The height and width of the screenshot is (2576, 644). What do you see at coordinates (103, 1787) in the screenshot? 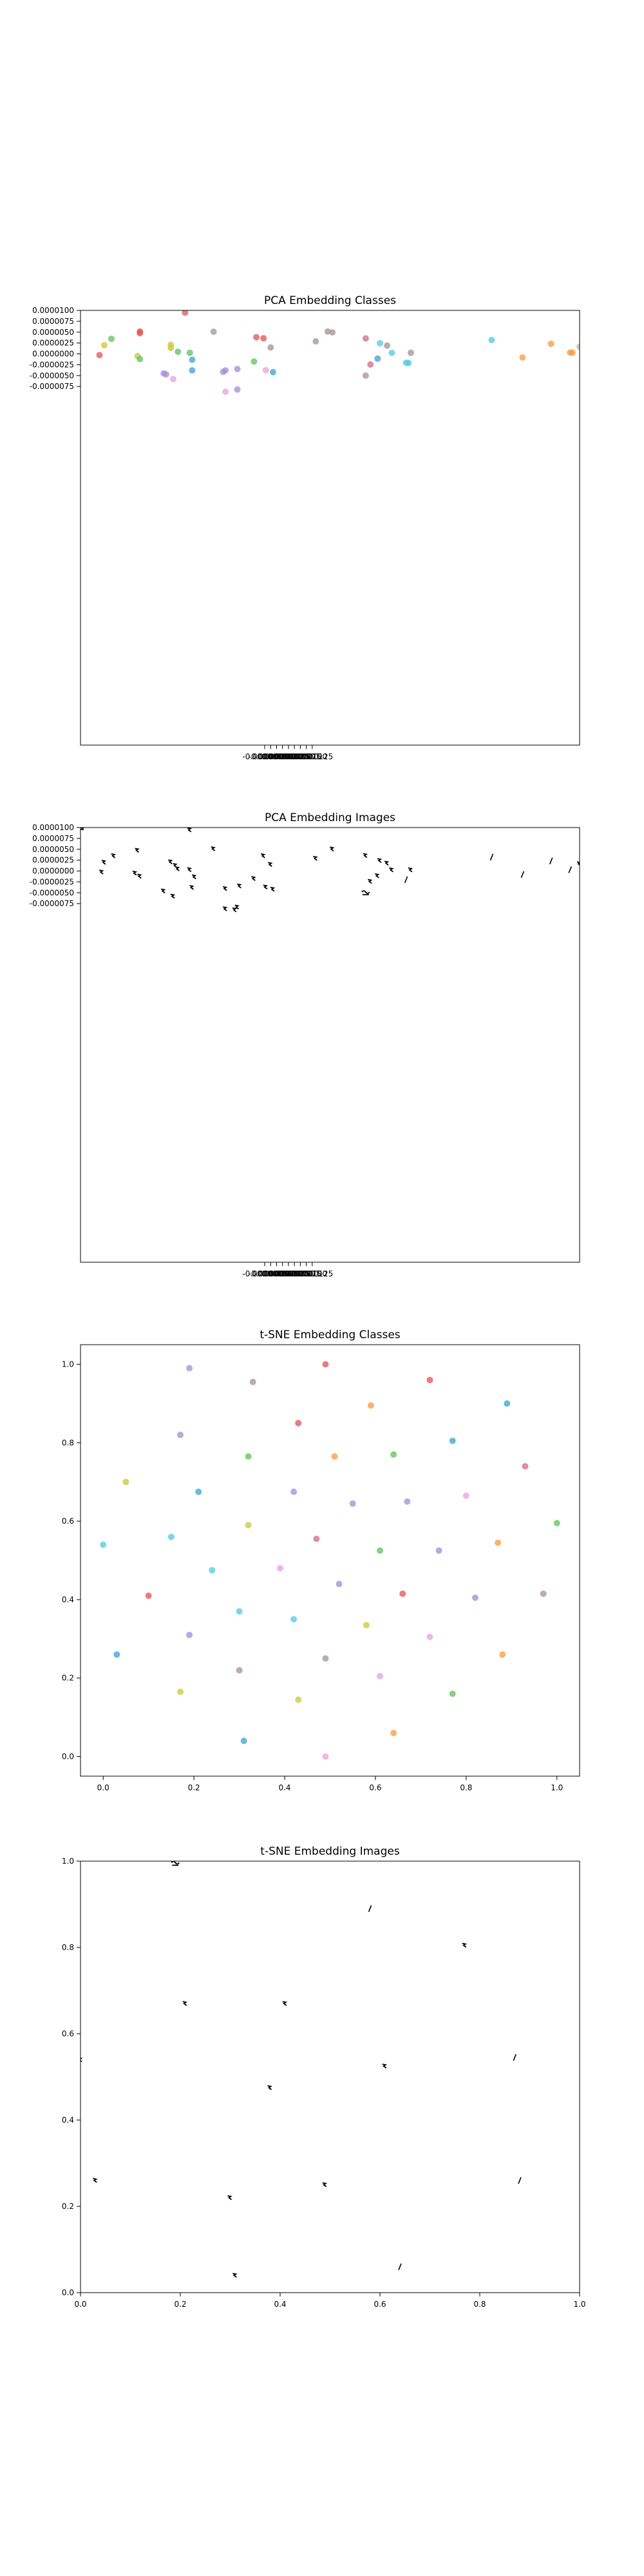
I see `x-tick-label: 0.0` at bounding box center [103, 1787].